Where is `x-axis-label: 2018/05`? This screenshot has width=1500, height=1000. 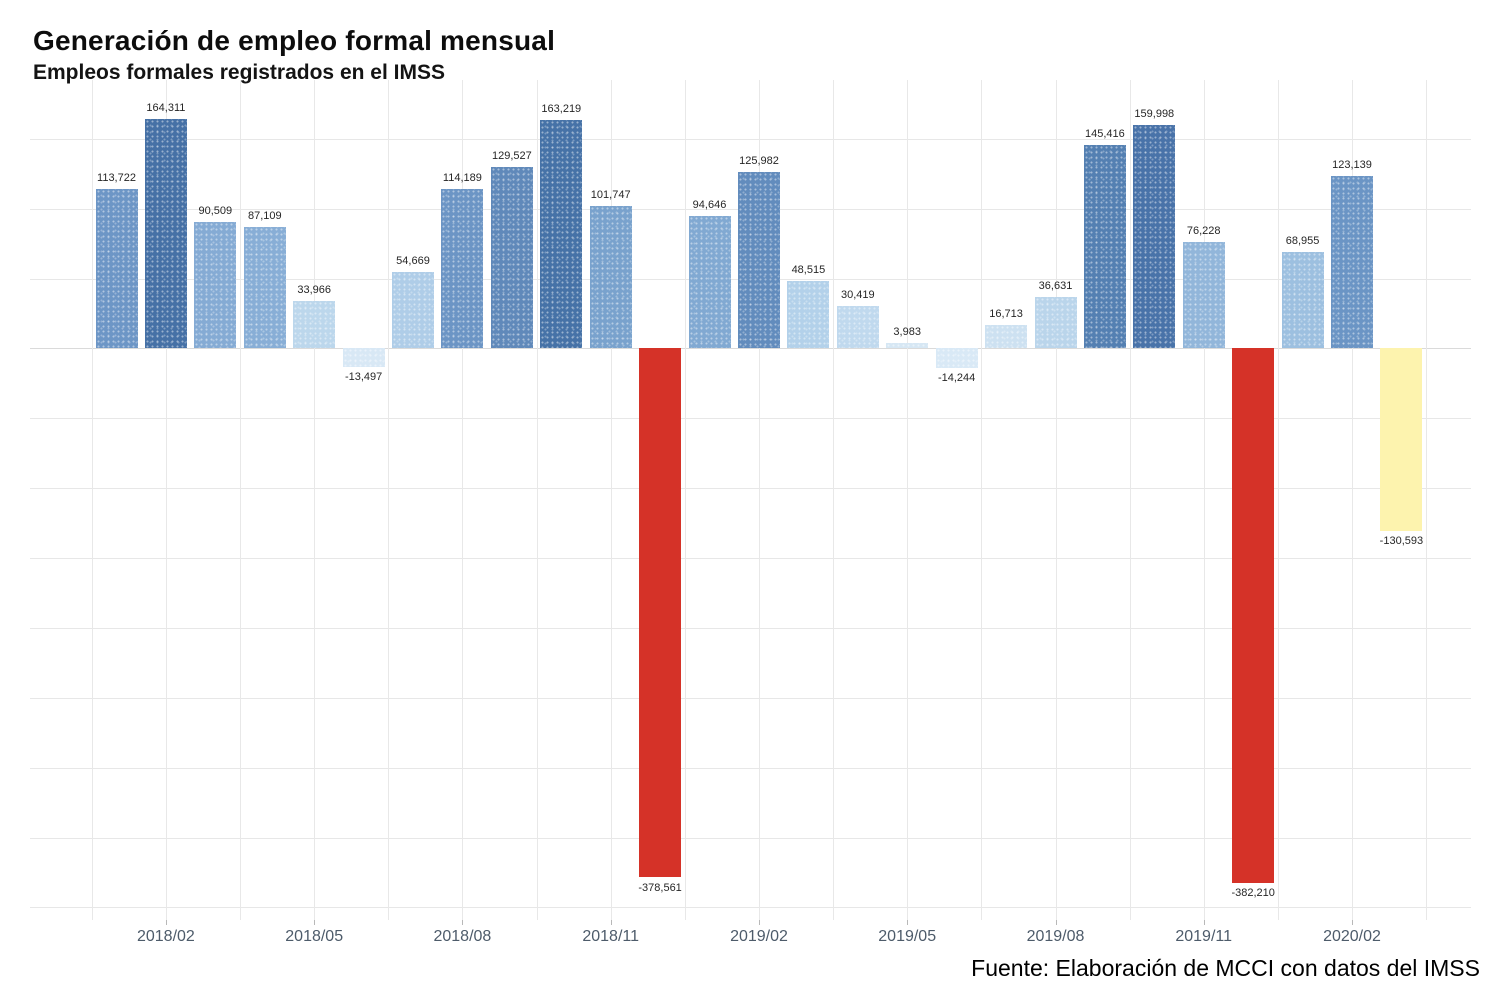
x-axis-label: 2018/05 is located at coordinates (314, 936).